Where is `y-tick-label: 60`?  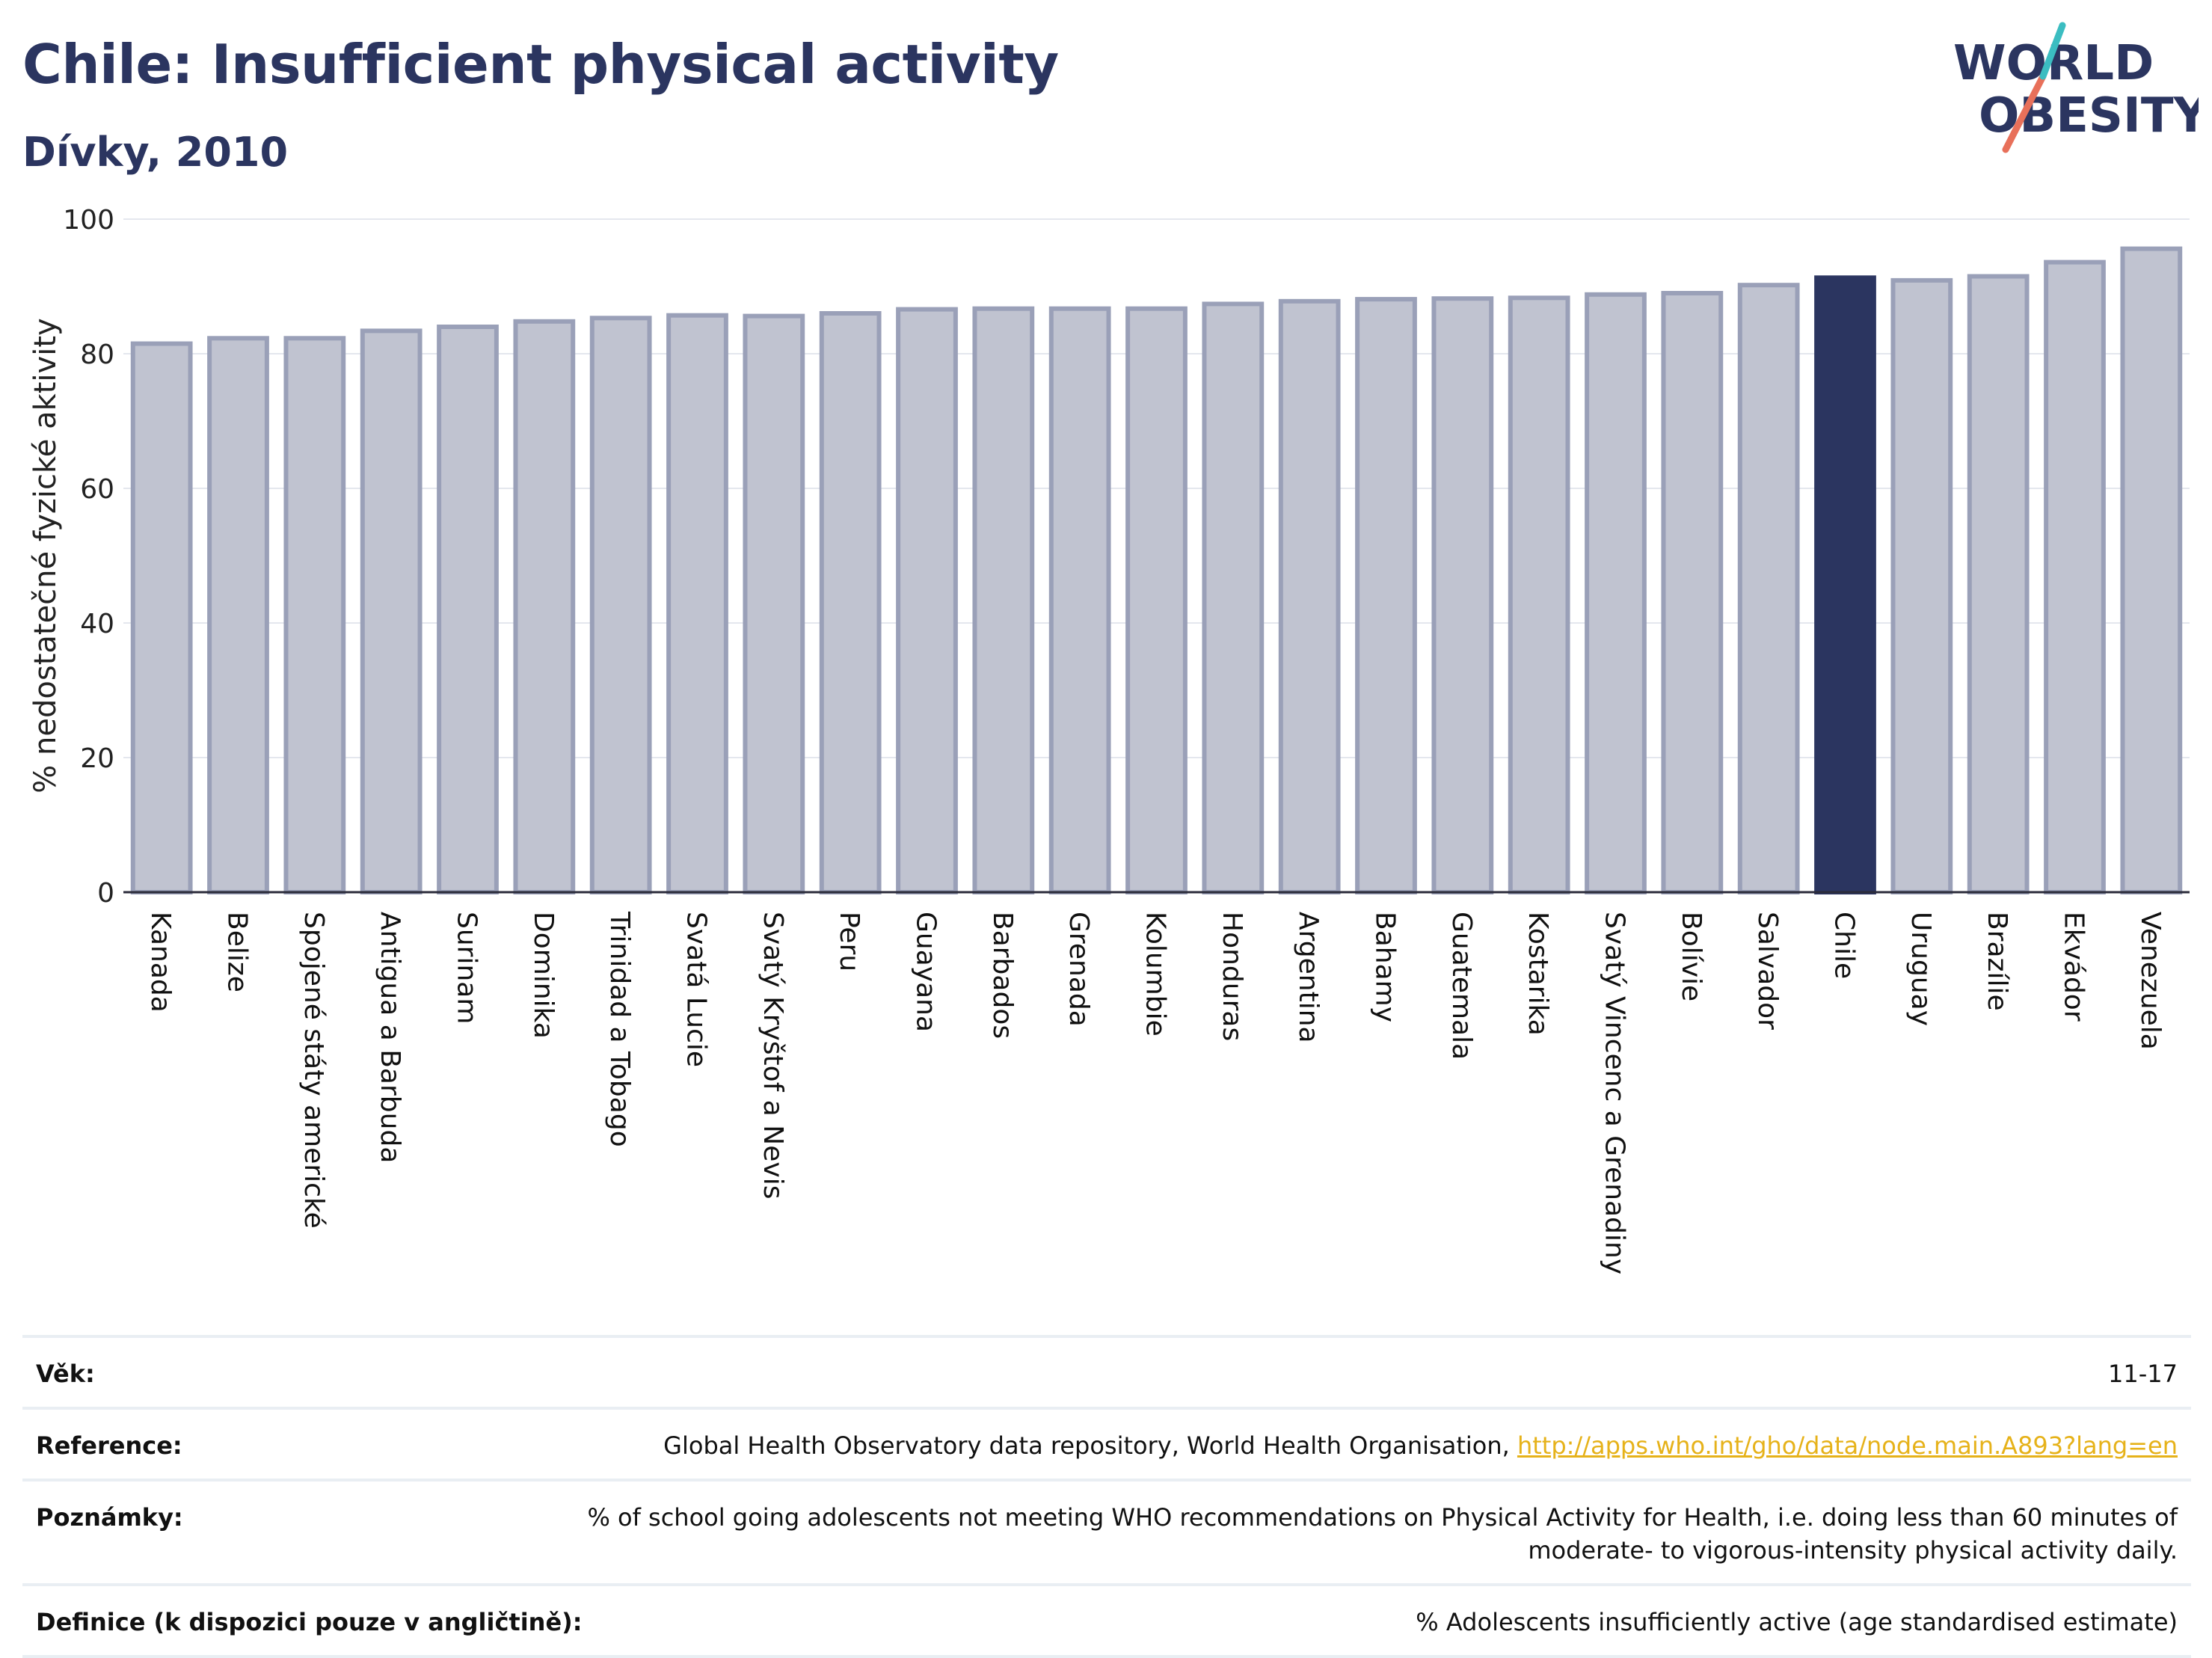 y-tick-label: 60 is located at coordinates (97, 489).